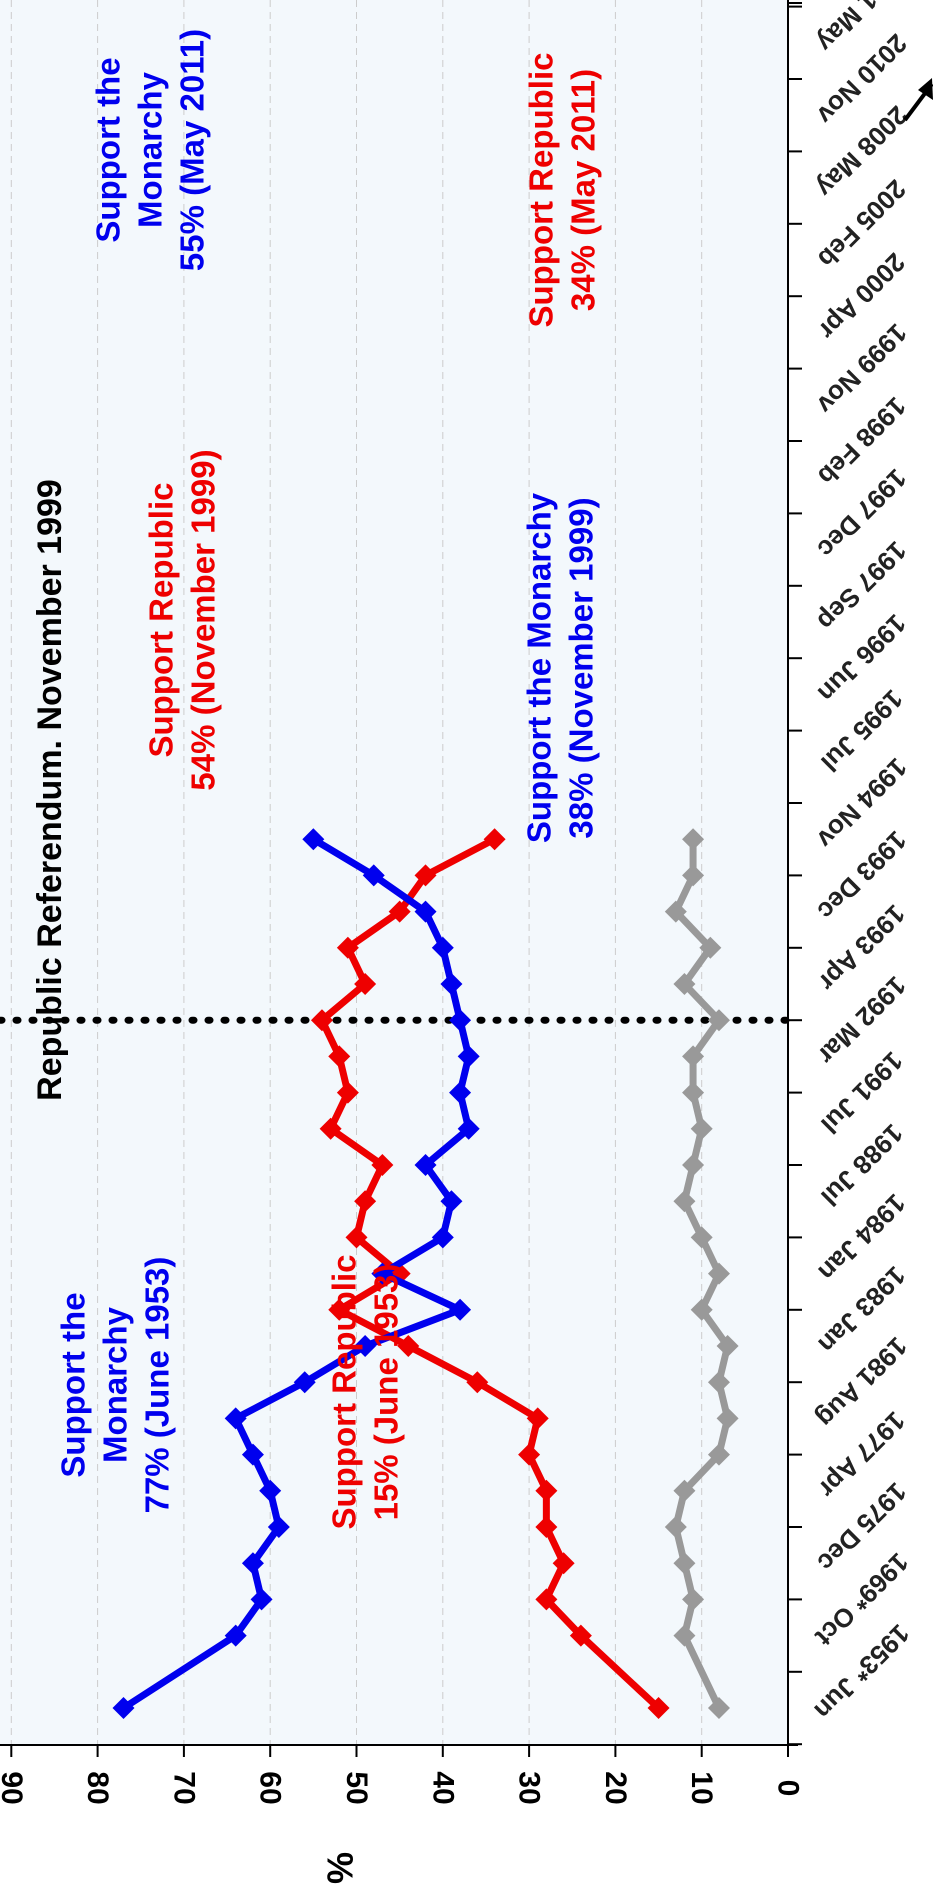 This screenshot has width=933, height=1901. Describe the element at coordinates (583, 190) in the screenshot. I see `annotation-line: 34% (May 2011)` at that location.